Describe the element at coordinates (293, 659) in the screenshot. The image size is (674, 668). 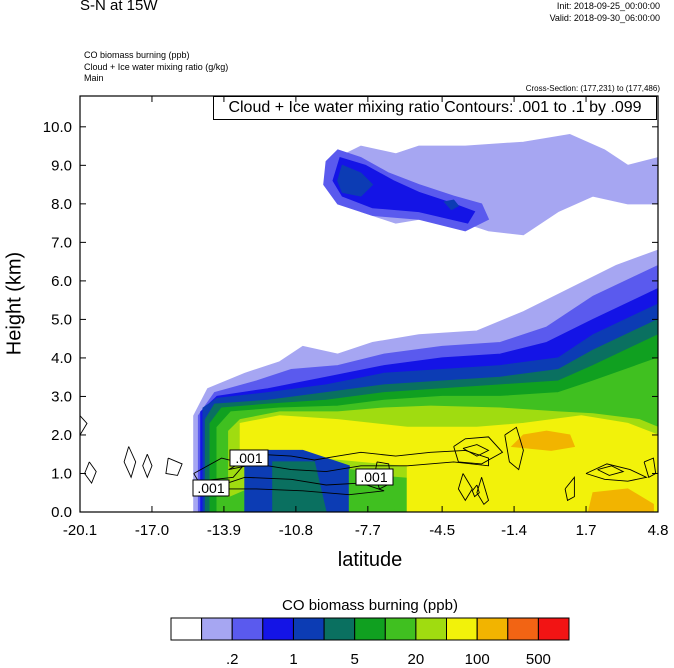
I see `colorbar-tick-label: 1` at that location.